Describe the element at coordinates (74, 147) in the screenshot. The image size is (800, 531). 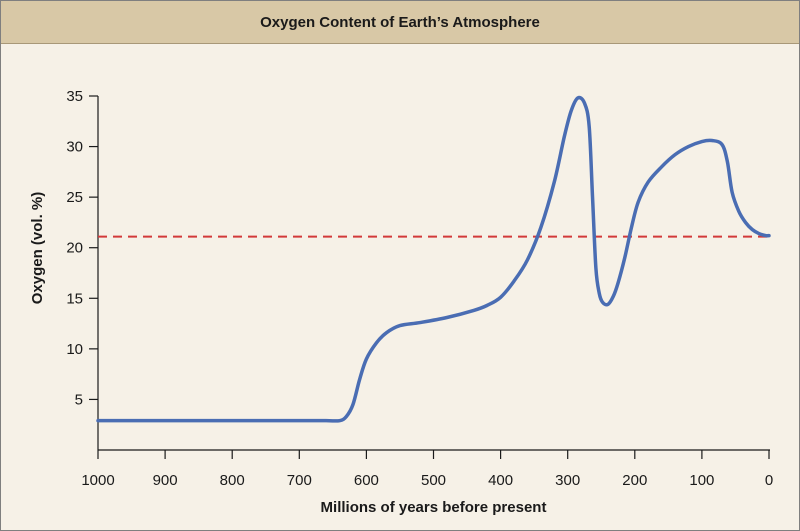
I see `y-tick-label: 30` at that location.